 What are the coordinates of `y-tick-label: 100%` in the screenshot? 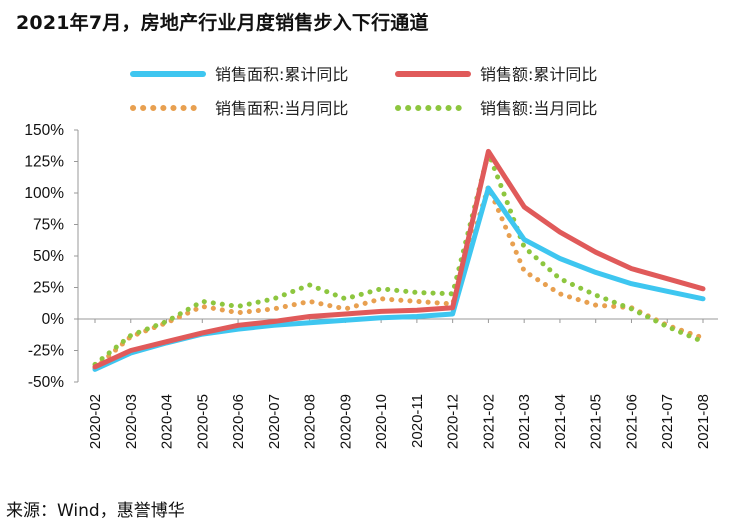 It's located at (44, 193).